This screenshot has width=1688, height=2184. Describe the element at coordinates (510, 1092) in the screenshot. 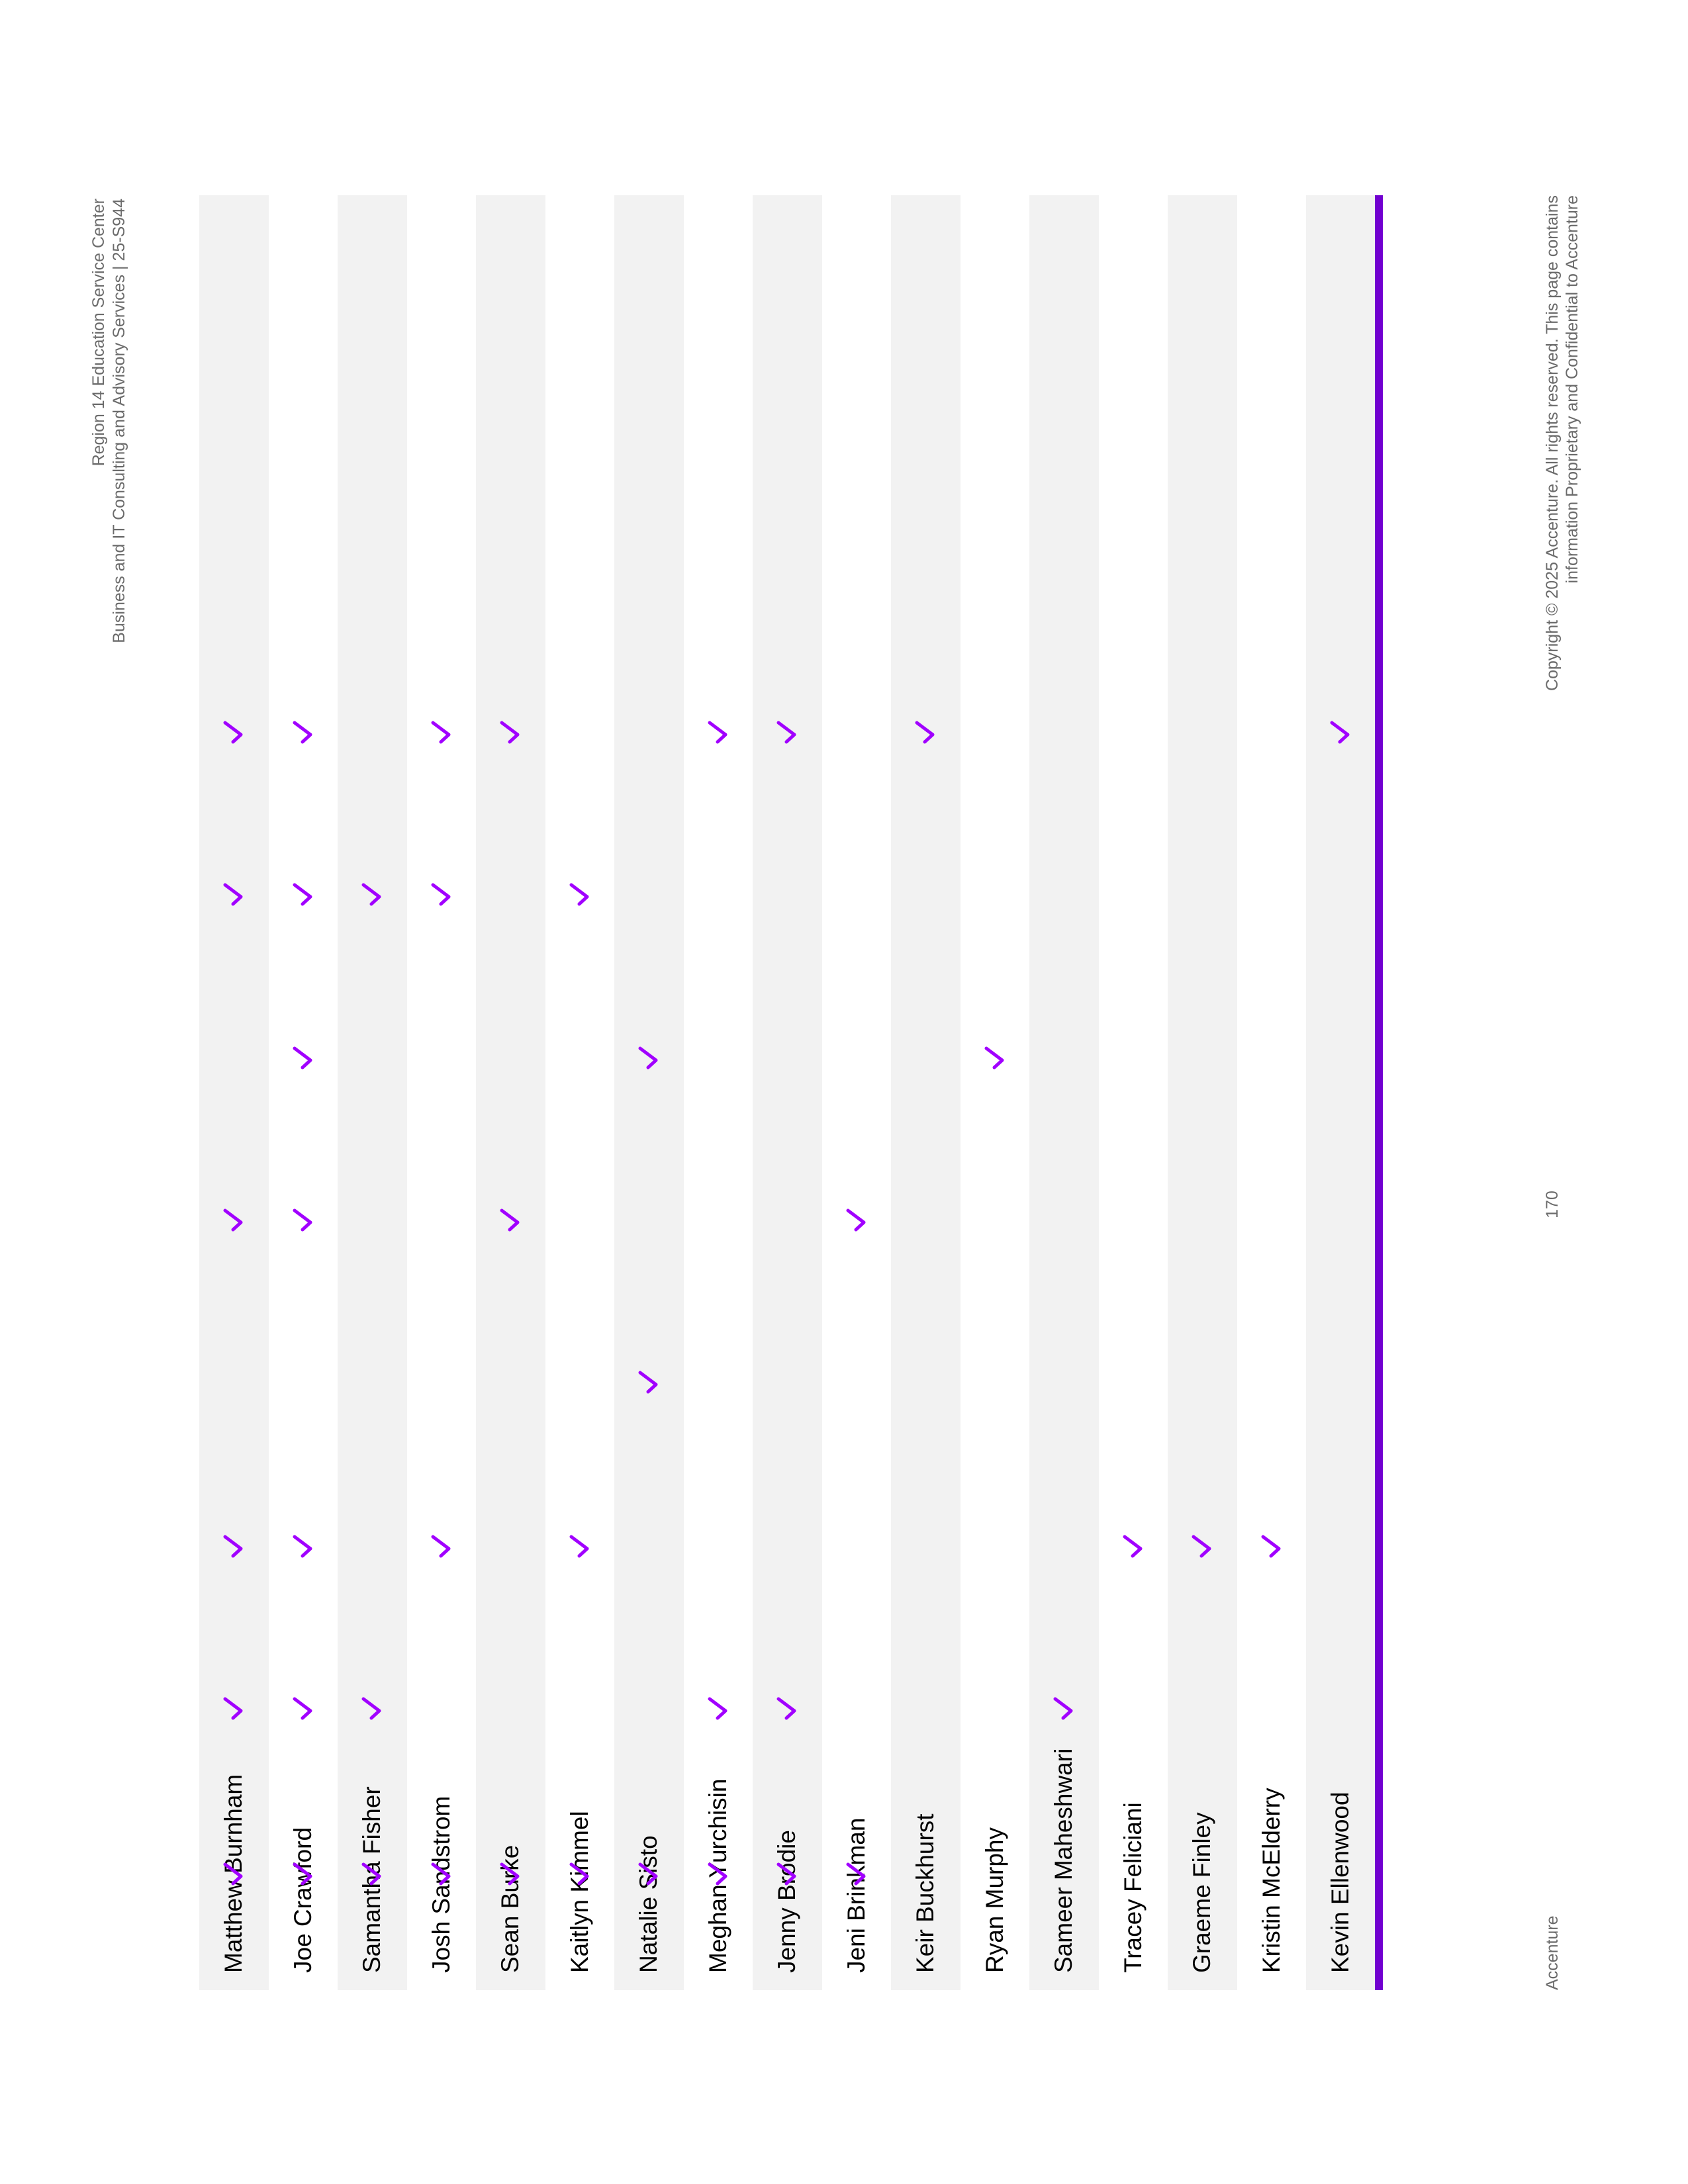

I see `table-row: Sean Burke` at that location.